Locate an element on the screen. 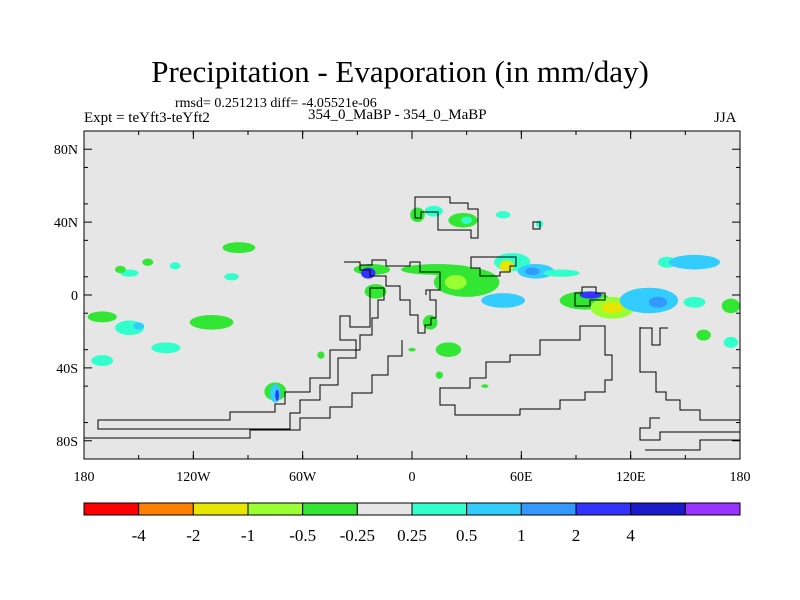  coast-australia is located at coordinates (526, 370).